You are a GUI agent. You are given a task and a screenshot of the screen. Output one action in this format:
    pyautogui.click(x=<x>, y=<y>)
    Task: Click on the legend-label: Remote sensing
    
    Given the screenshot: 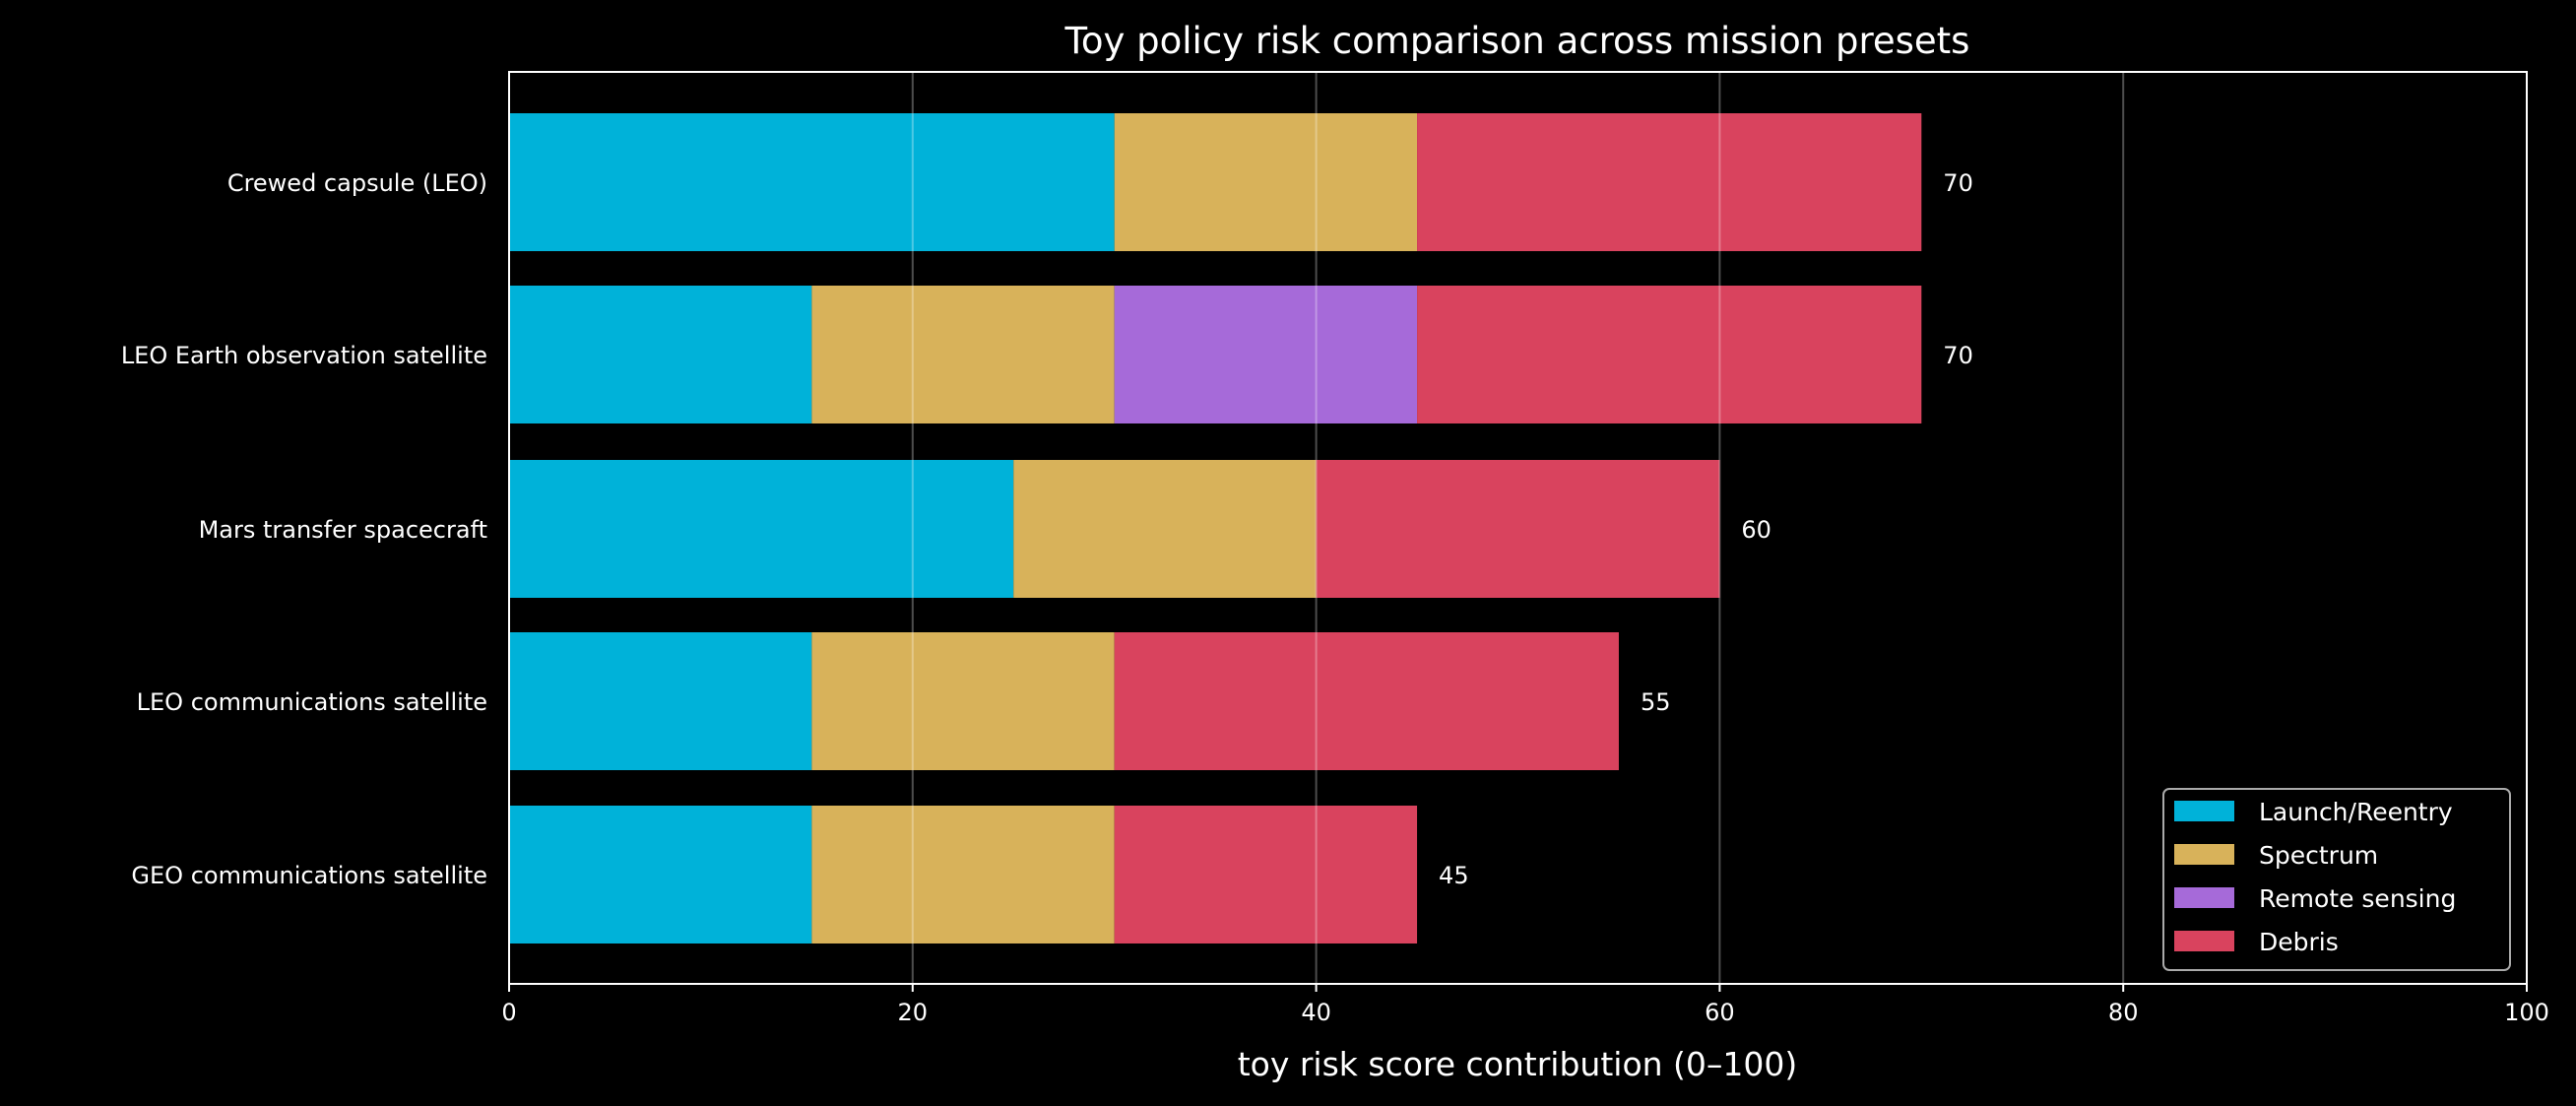 What is the action you would take?
    pyautogui.click(x=2357, y=898)
    